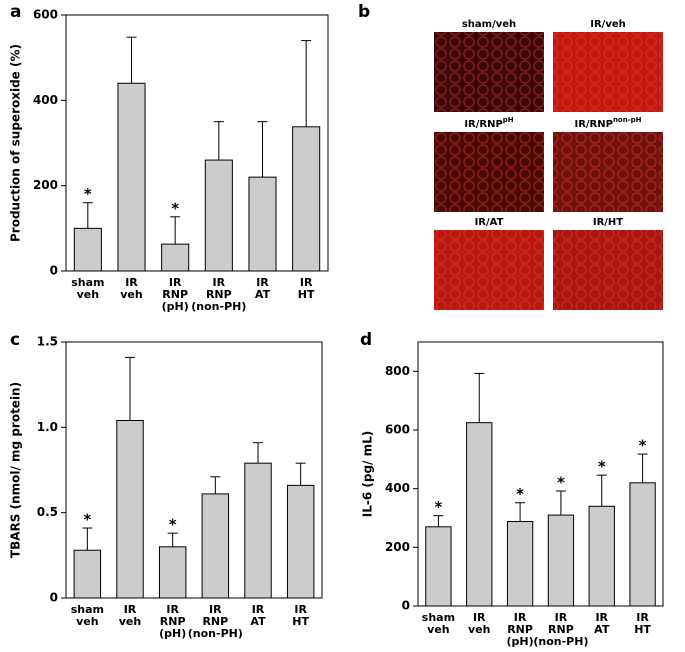 This screenshot has height=652, width=685. Describe the element at coordinates (366, 340) in the screenshot. I see `panel-label: d` at that location.